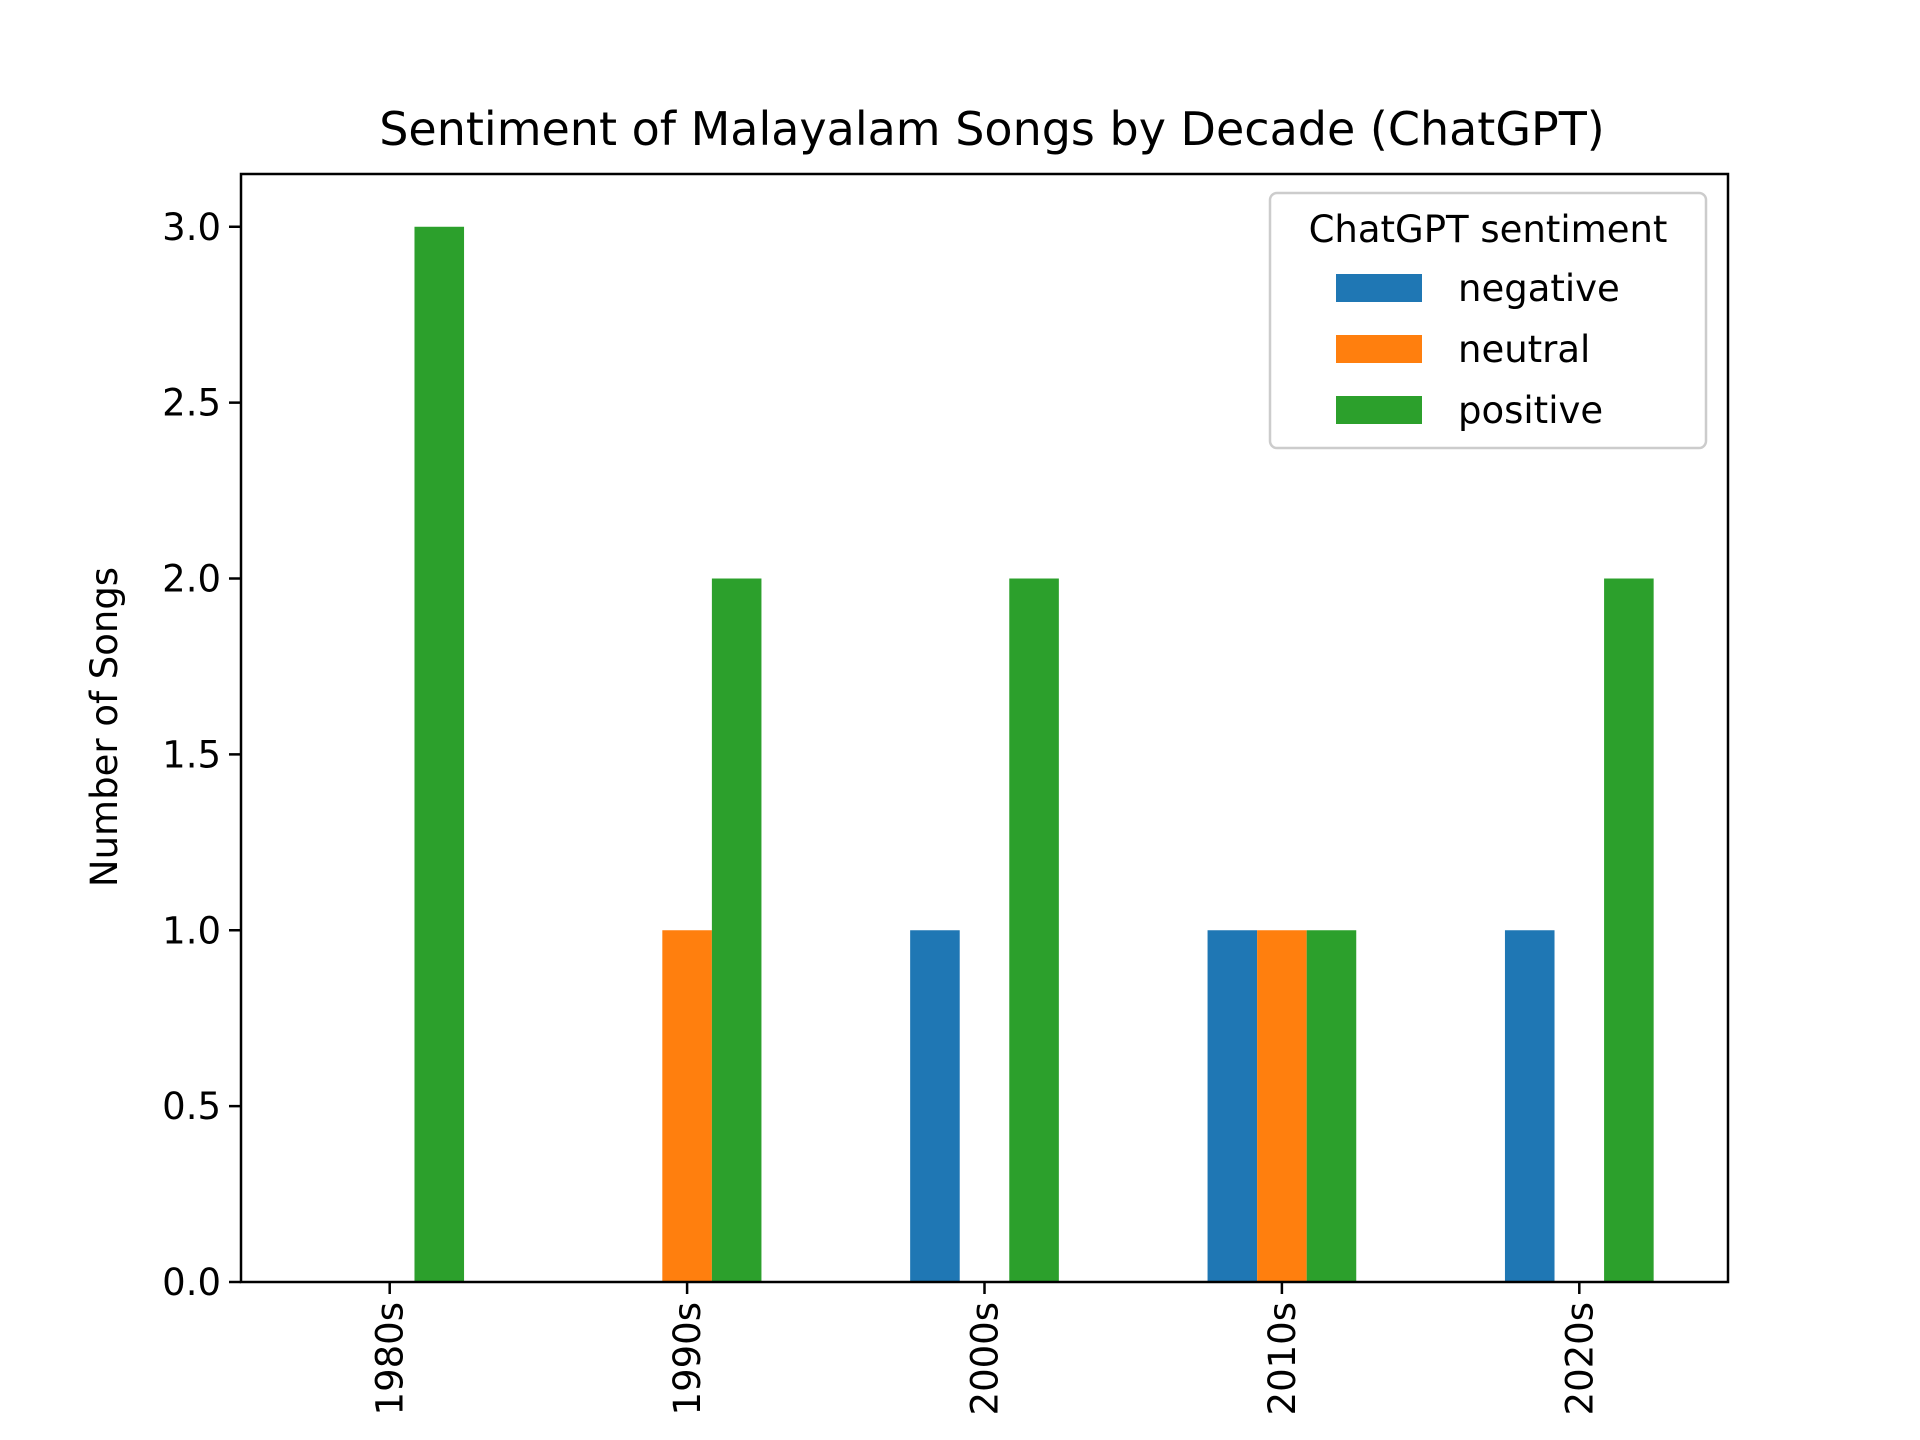 The image size is (1920, 1440). What do you see at coordinates (1379, 349) in the screenshot?
I see `legend-swatch-neutral` at bounding box center [1379, 349].